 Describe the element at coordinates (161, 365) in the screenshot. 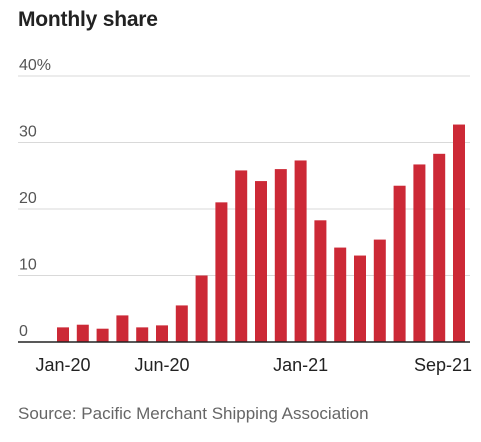

I see `x-tick-label: Jun-20` at that location.